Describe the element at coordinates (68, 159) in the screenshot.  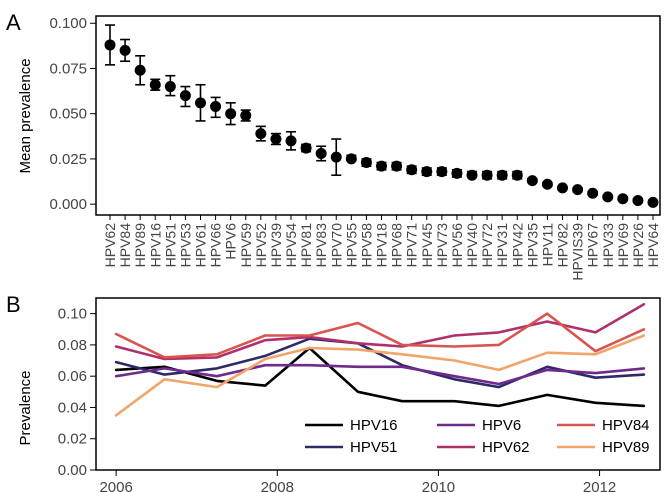
I see `y-tick-label: 0.025` at that location.